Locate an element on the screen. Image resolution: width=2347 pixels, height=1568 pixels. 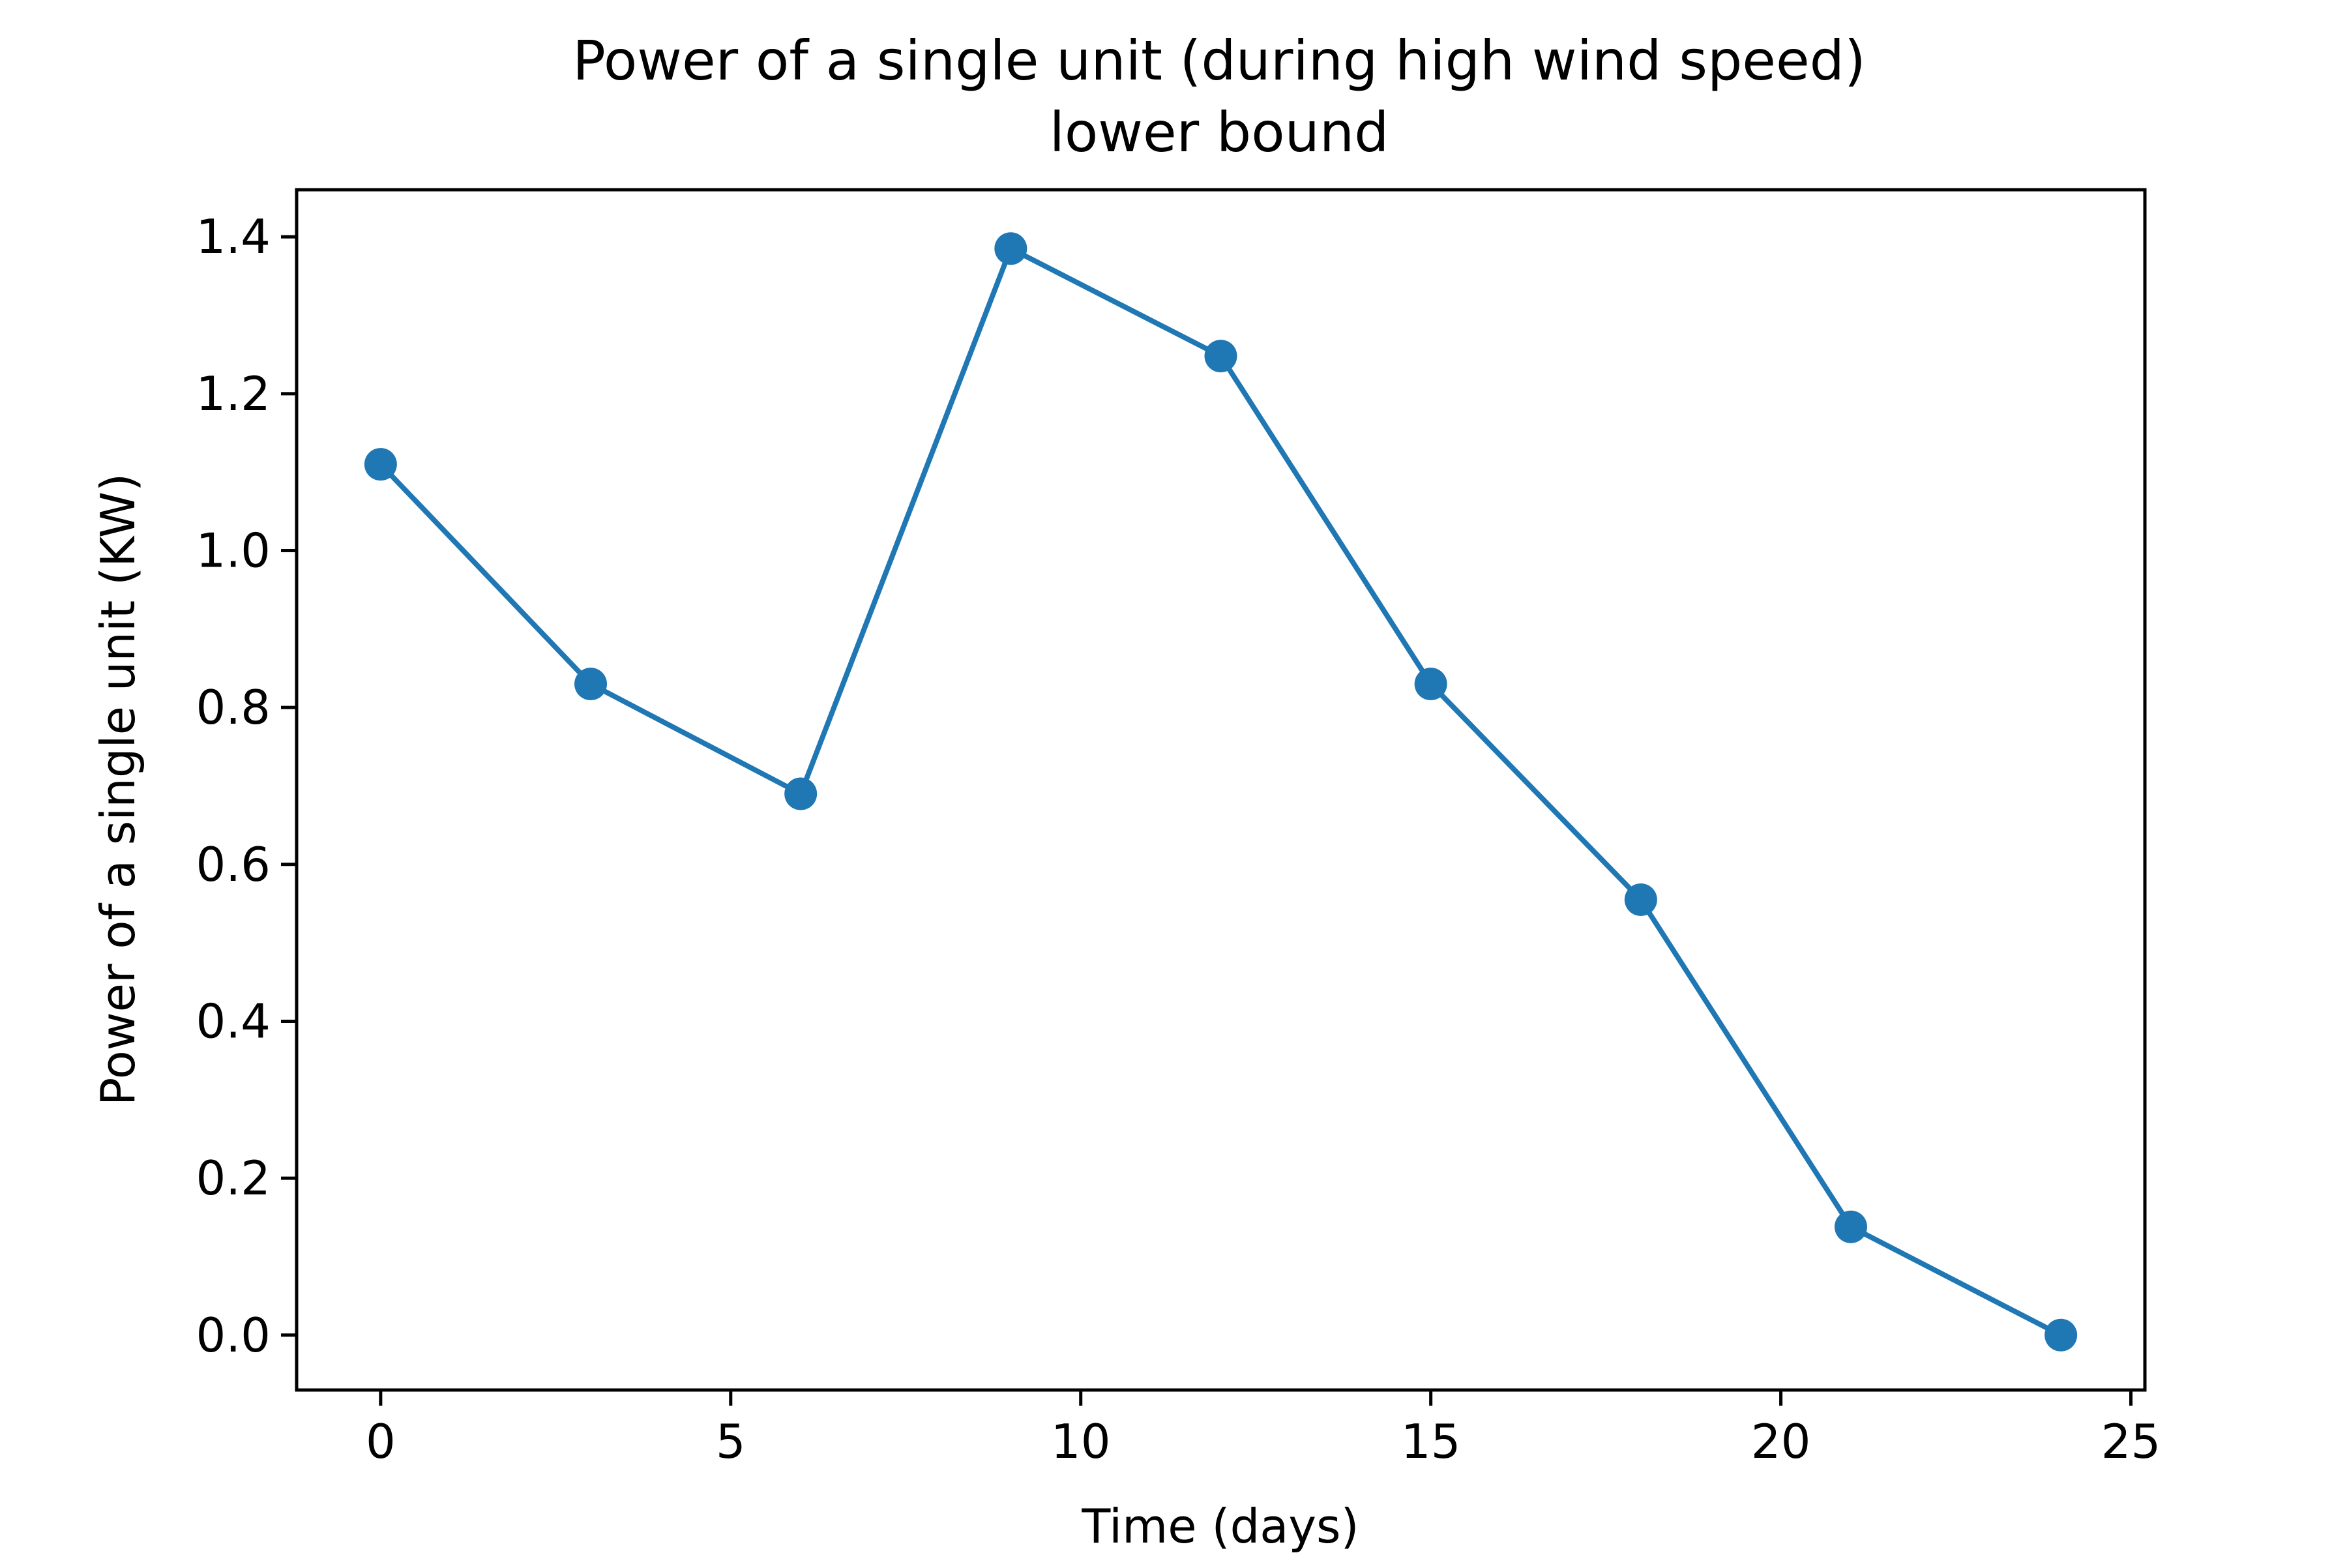
y-tick-label: 0.8 is located at coordinates (233, 708).